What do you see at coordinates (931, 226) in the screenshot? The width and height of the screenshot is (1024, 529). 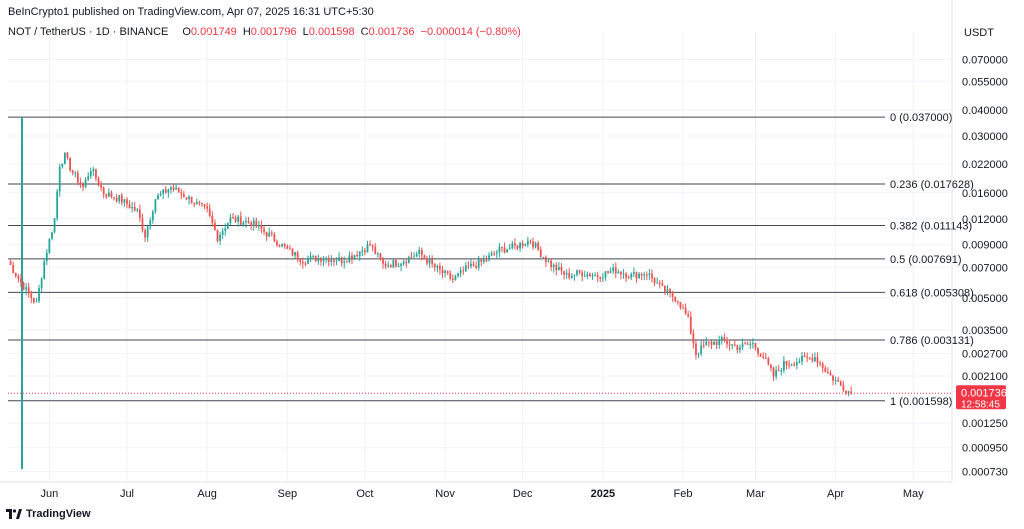 I see `fib-level-label: 0.382 (0.011143)` at bounding box center [931, 226].